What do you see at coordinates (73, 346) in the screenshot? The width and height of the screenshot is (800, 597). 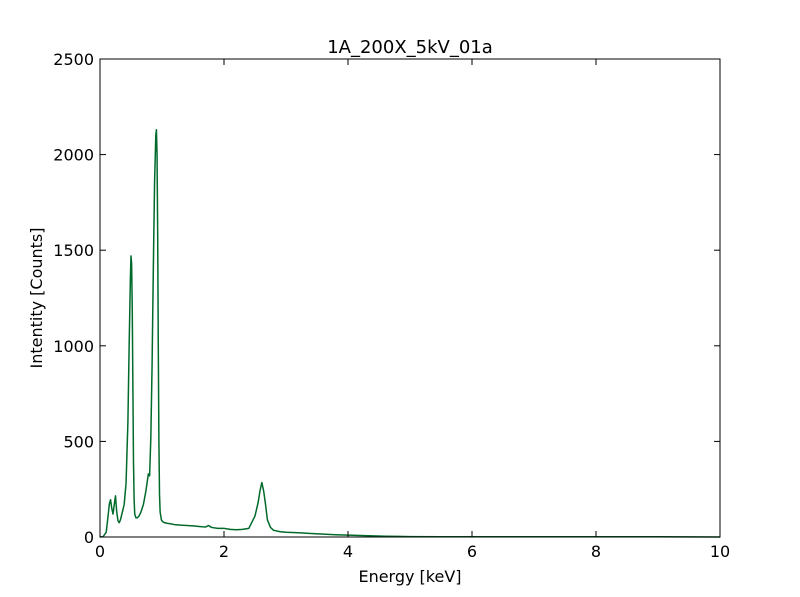 I see `y-tick-label-2: 1000` at bounding box center [73, 346].